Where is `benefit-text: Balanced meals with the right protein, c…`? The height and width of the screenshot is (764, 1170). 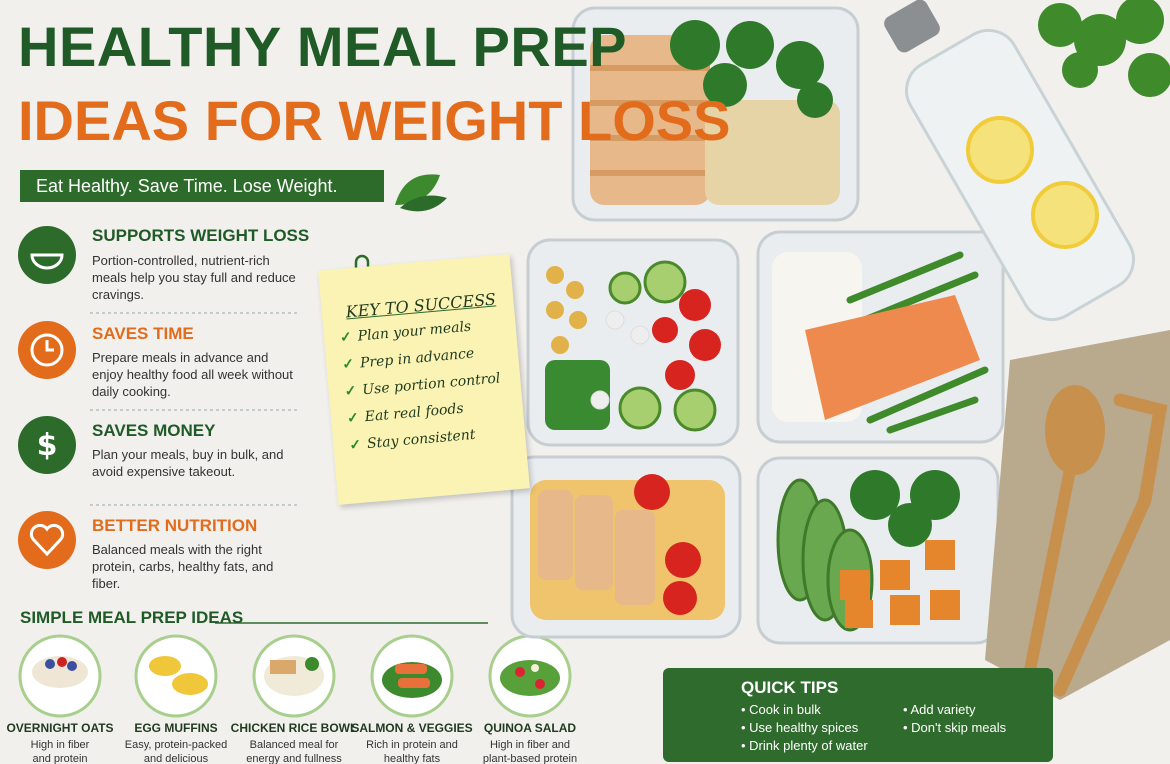 benefit-text: Balanced meals with the right protein, c… is located at coordinates (183, 566).